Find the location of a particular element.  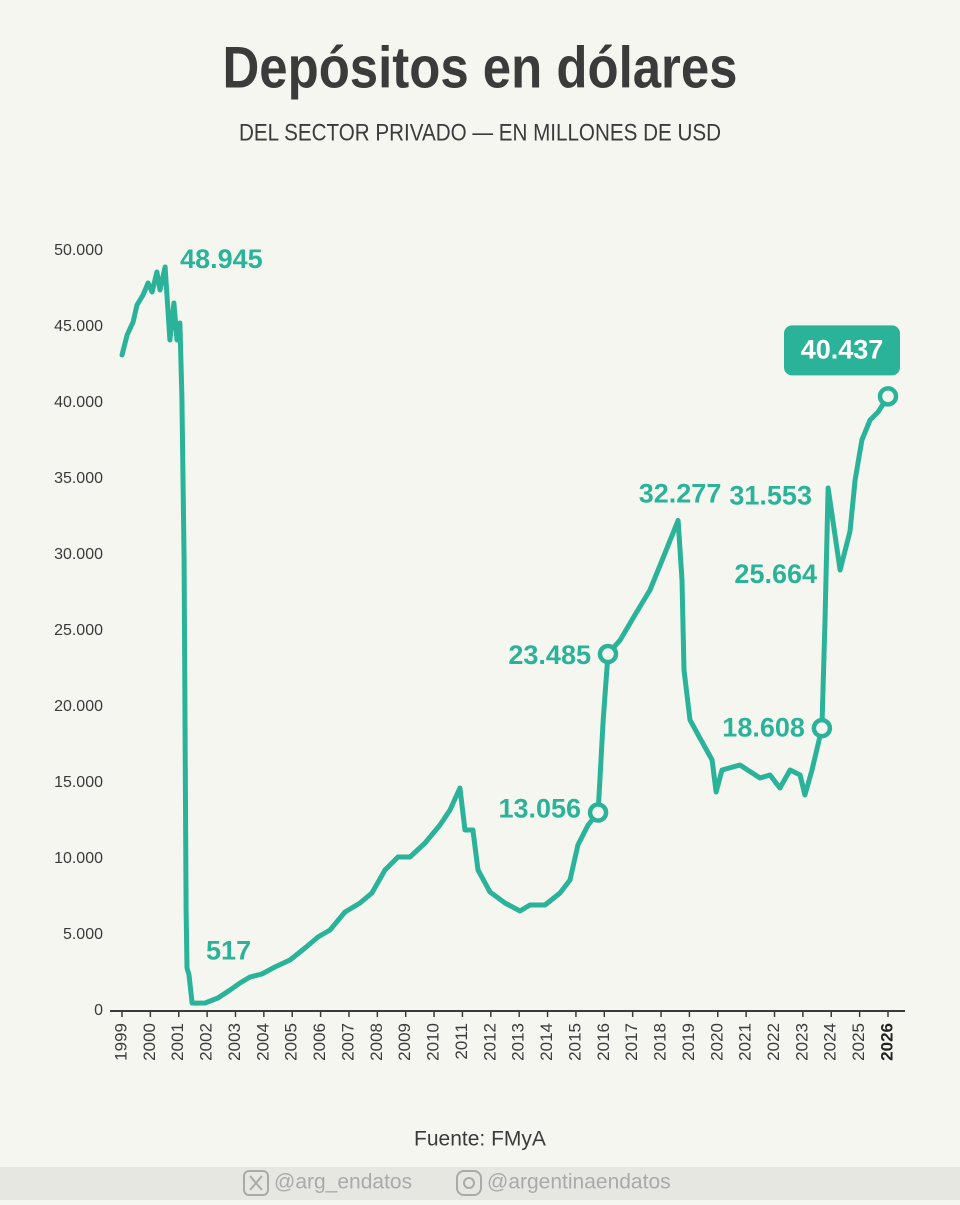

y-tick-label: 40.000 is located at coordinates (78, 402).